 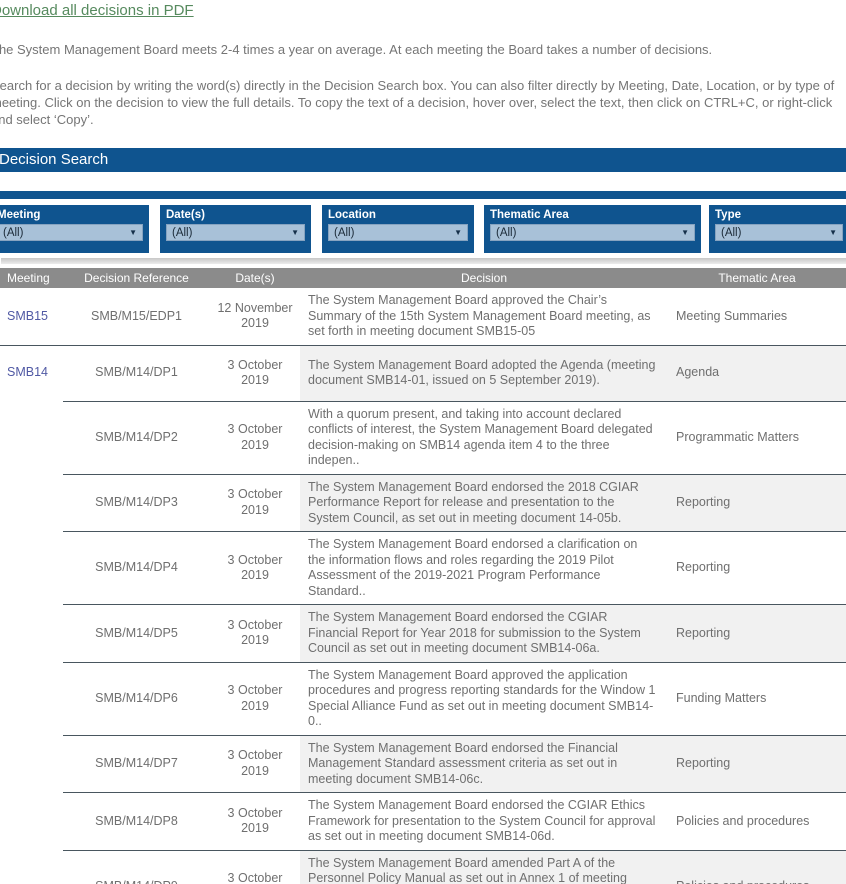 I want to click on column-header-decision-reference: Decision Reference, so click(x=136, y=278).